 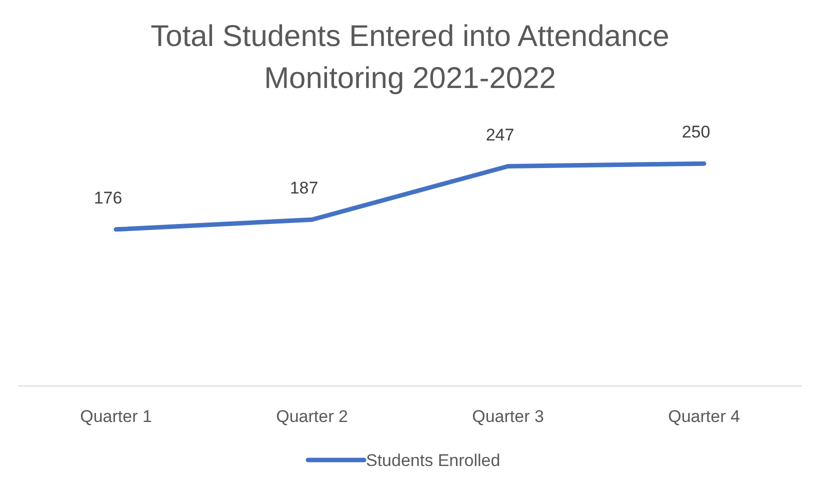 I want to click on data-label: 250, so click(x=696, y=132).